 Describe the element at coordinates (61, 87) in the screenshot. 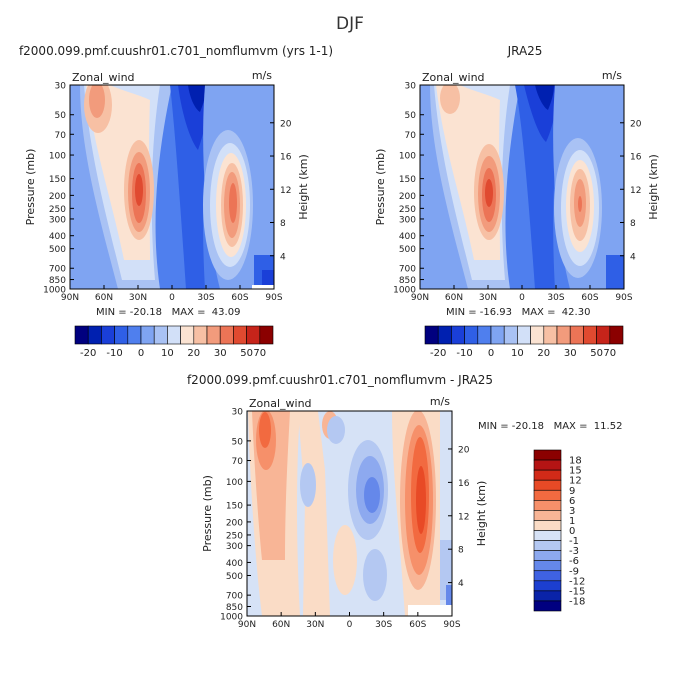

I see `pressure-tick-label: 30` at that location.